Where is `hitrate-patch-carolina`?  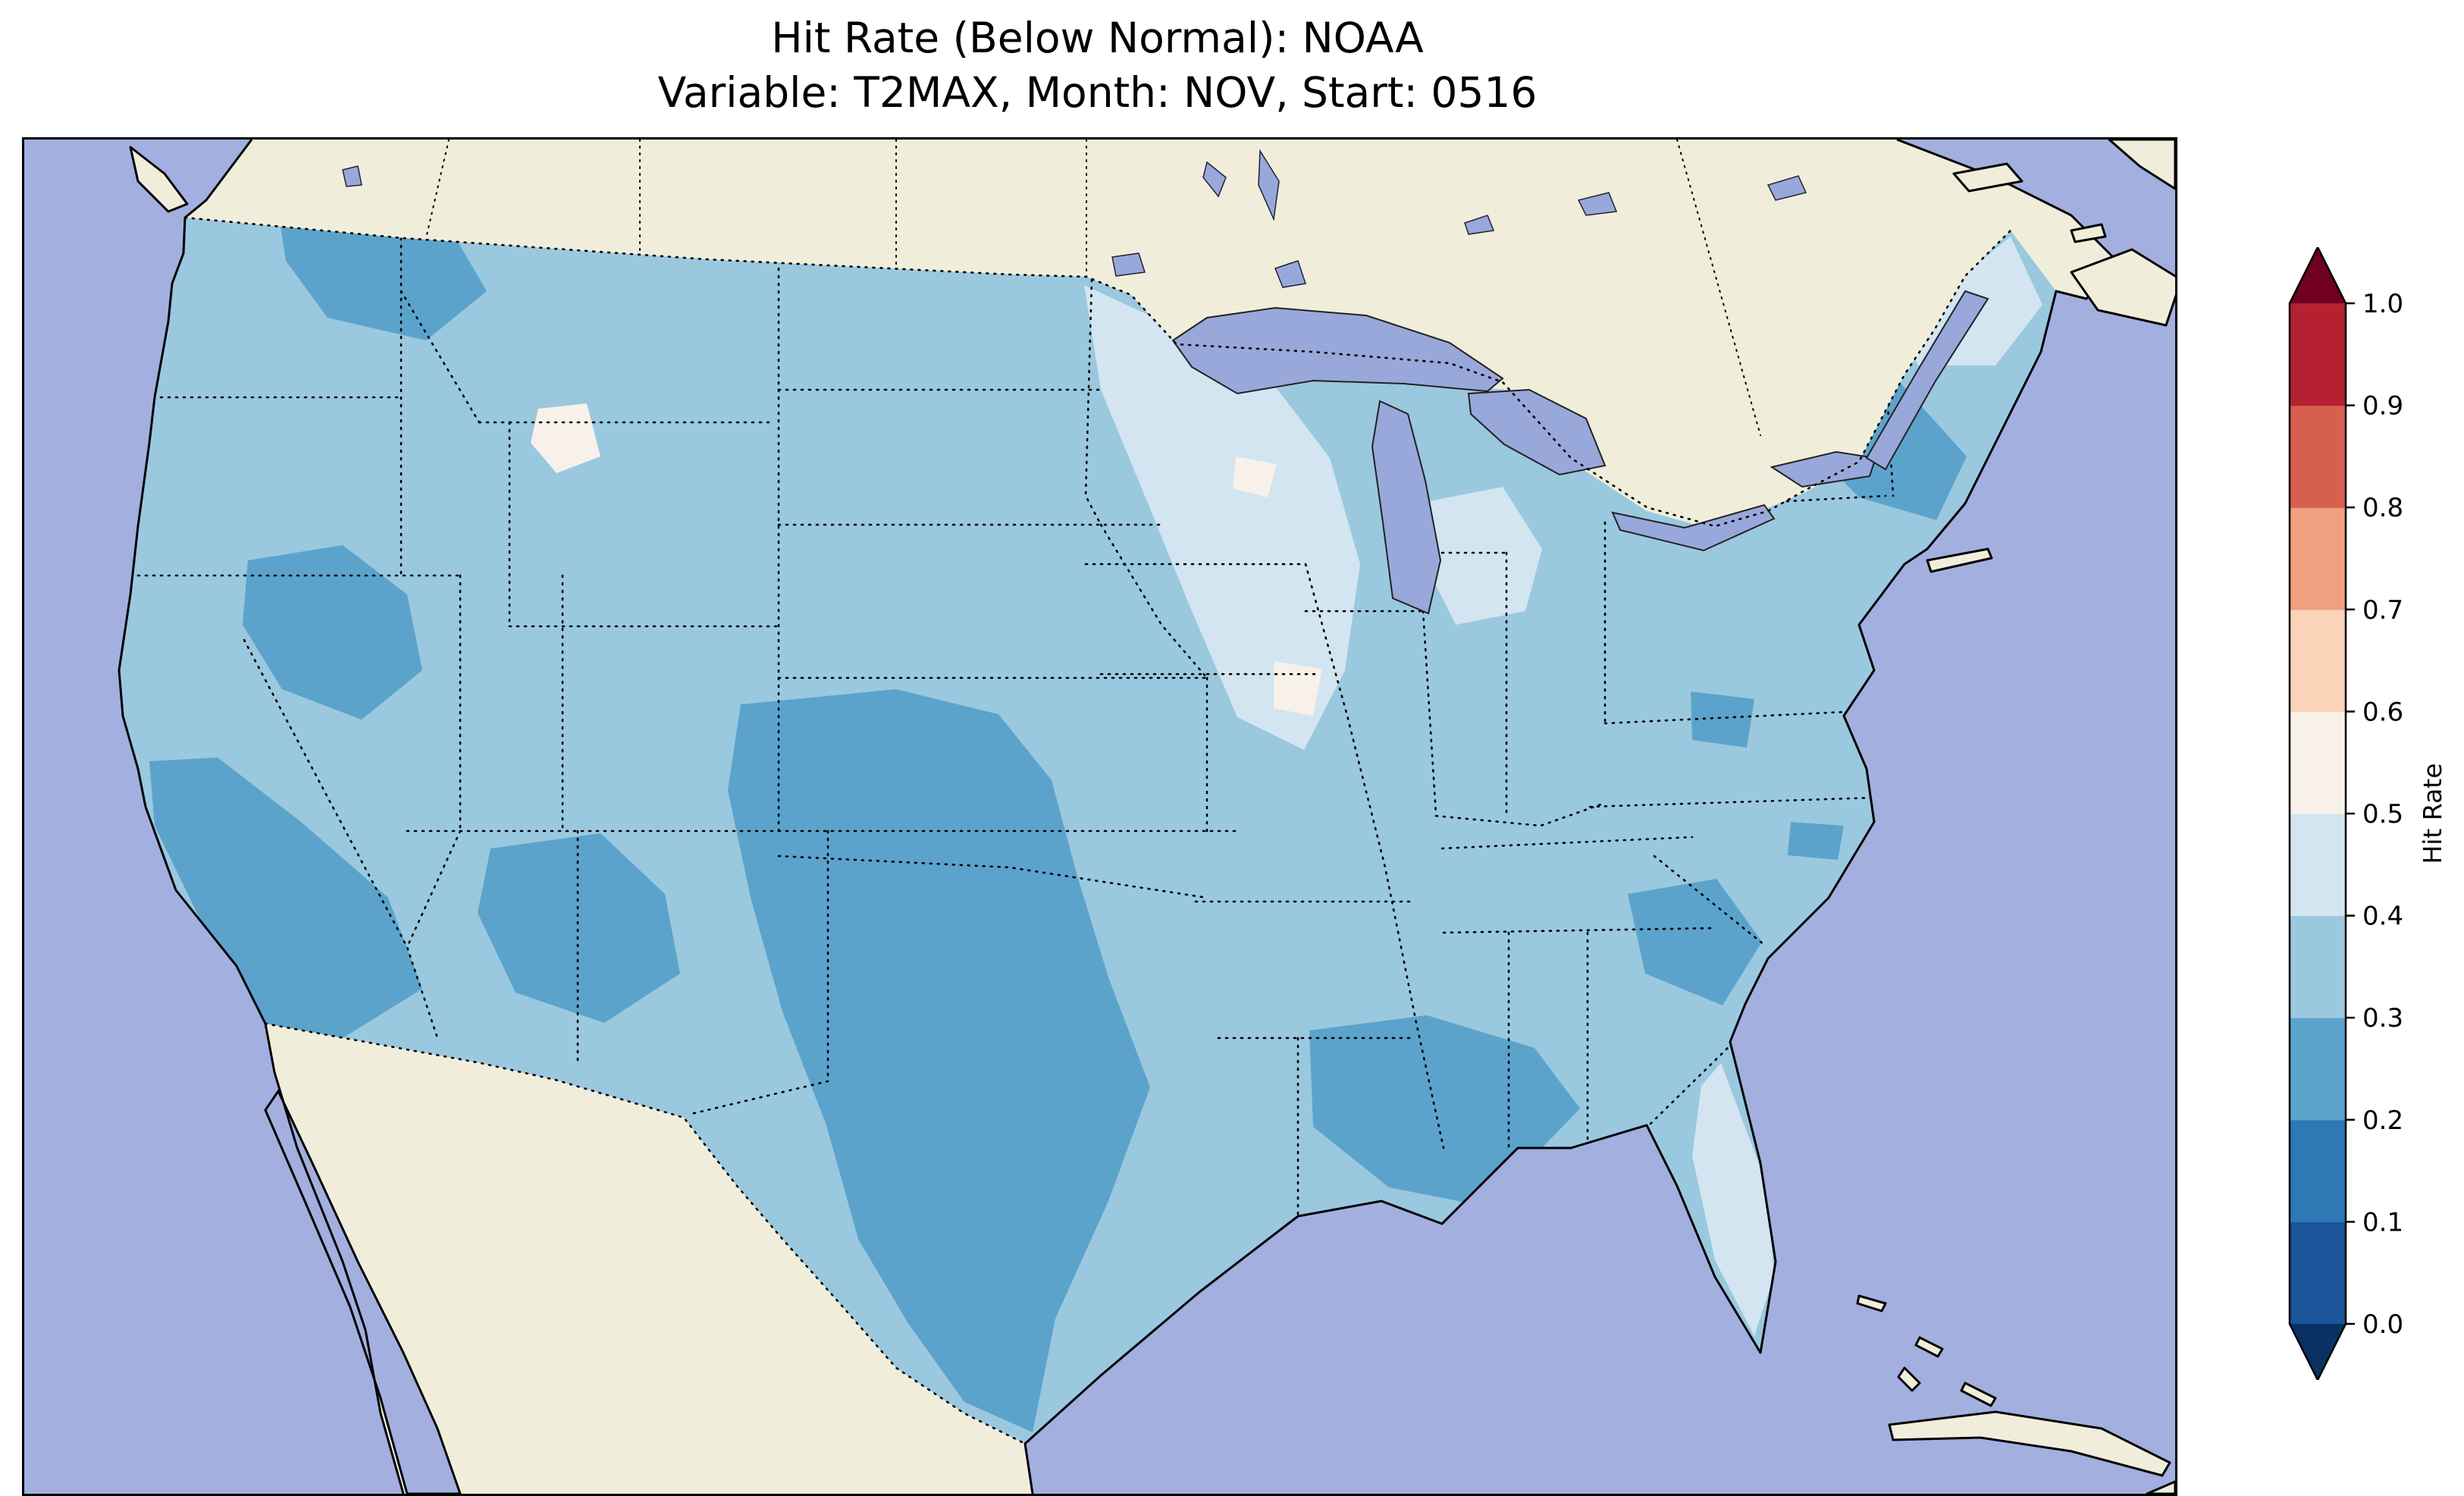
hitrate-patch-carolina is located at coordinates (1816, 841).